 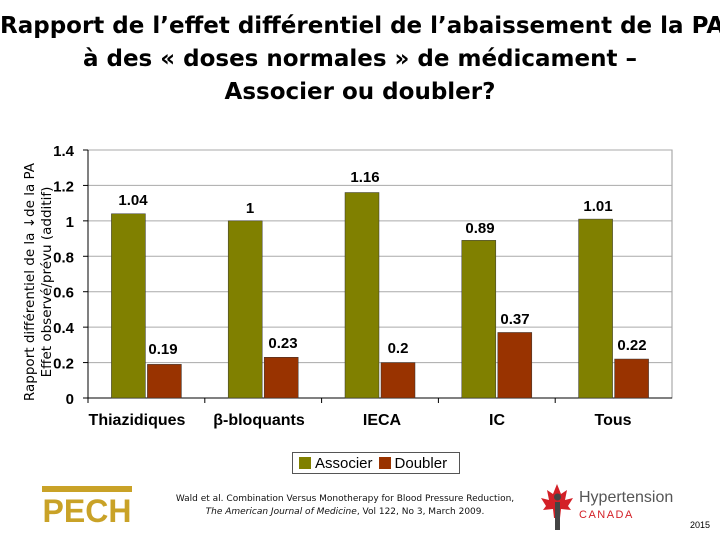 I want to click on y-tick-label: 1.4, so click(x=64, y=151).